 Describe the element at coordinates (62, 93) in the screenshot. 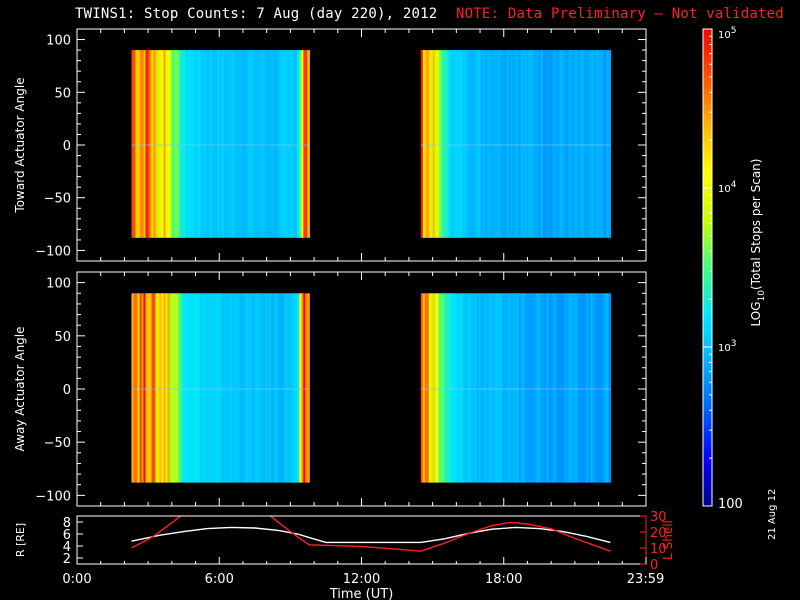

I see `y-tick-label: 50` at that location.